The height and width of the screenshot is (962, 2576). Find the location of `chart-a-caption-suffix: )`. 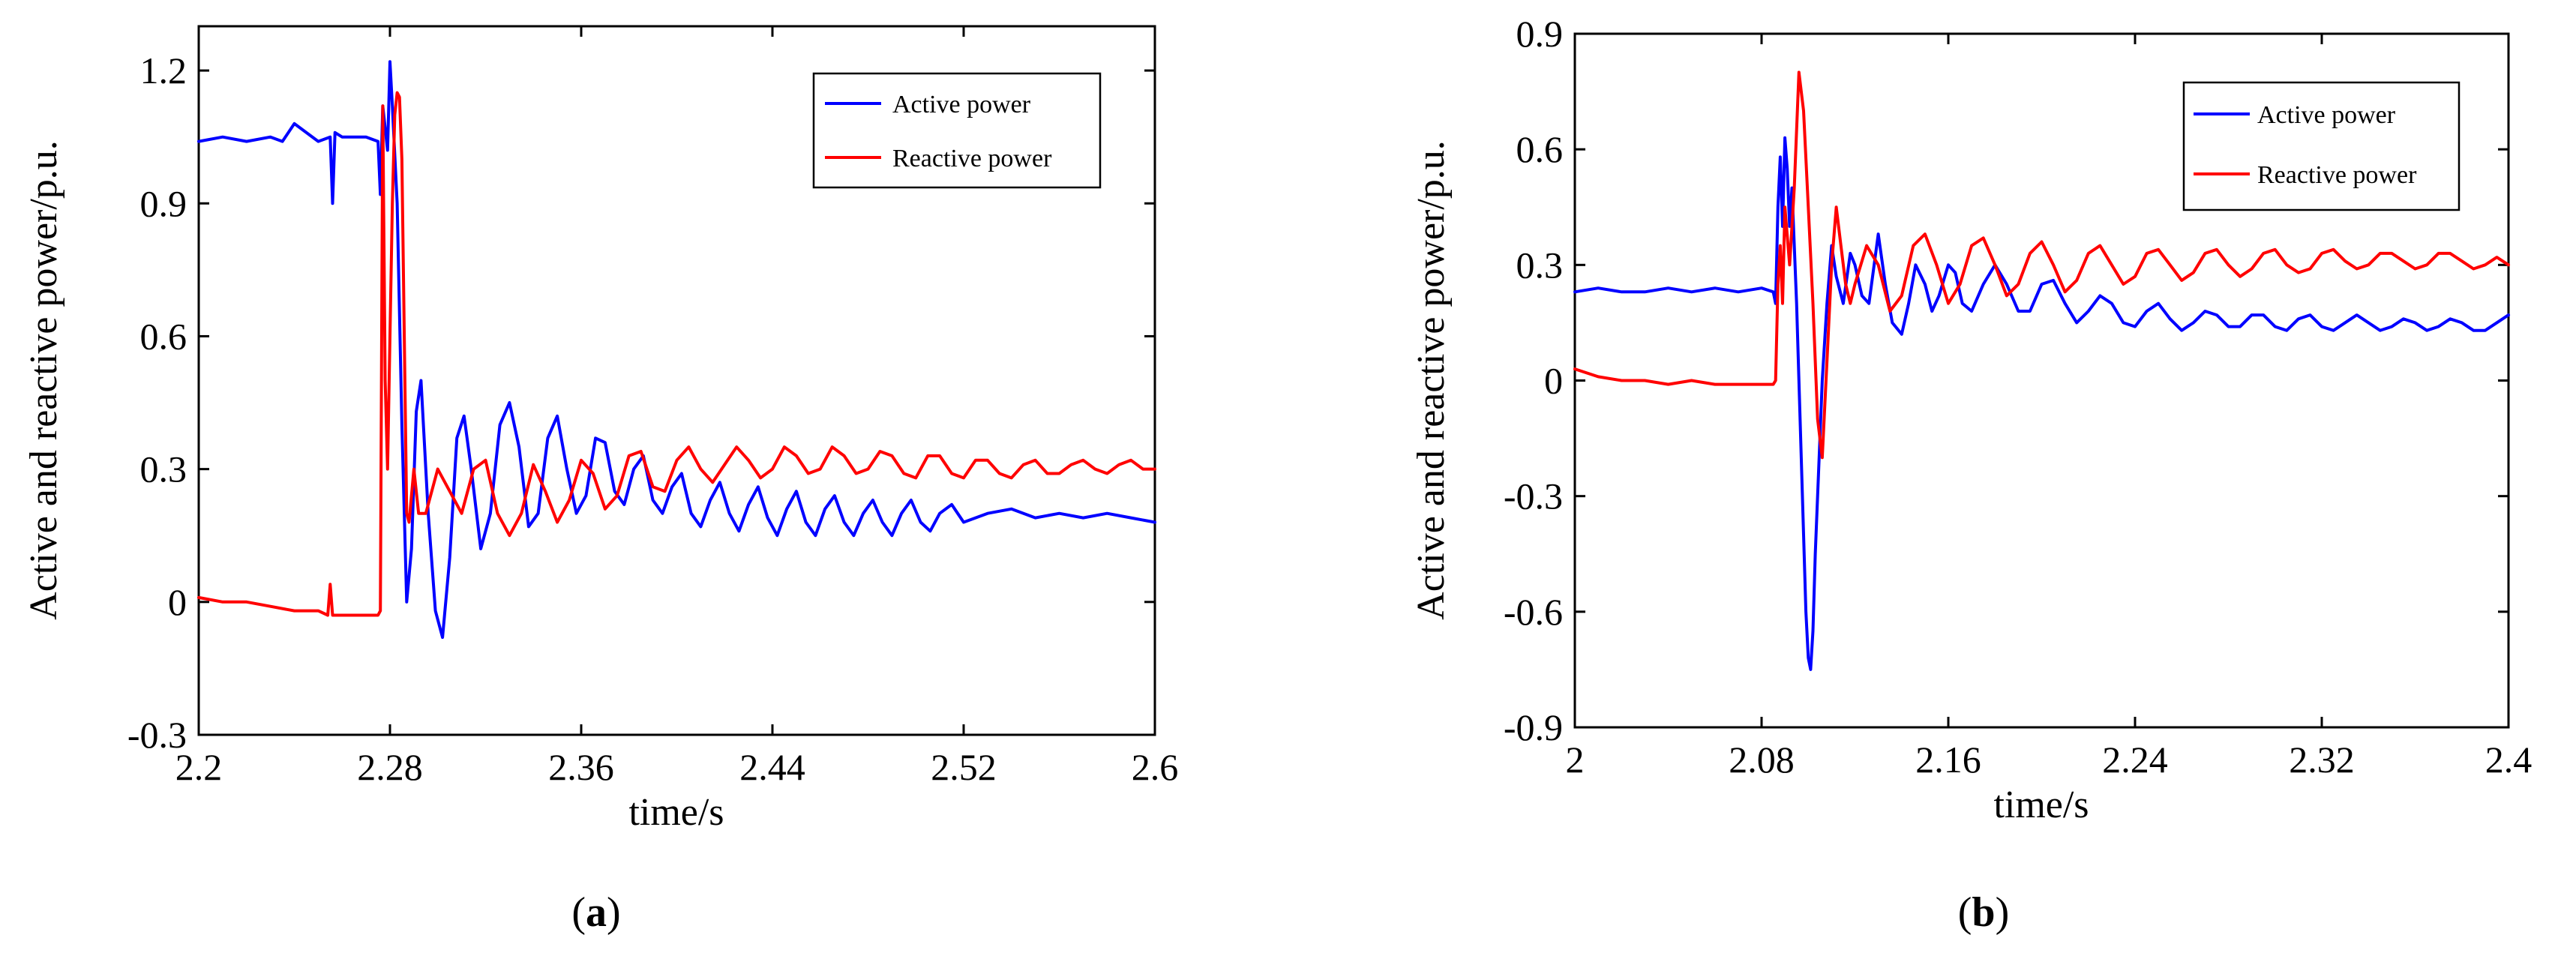

chart-a-caption-suffix: ) is located at coordinates (614, 912).